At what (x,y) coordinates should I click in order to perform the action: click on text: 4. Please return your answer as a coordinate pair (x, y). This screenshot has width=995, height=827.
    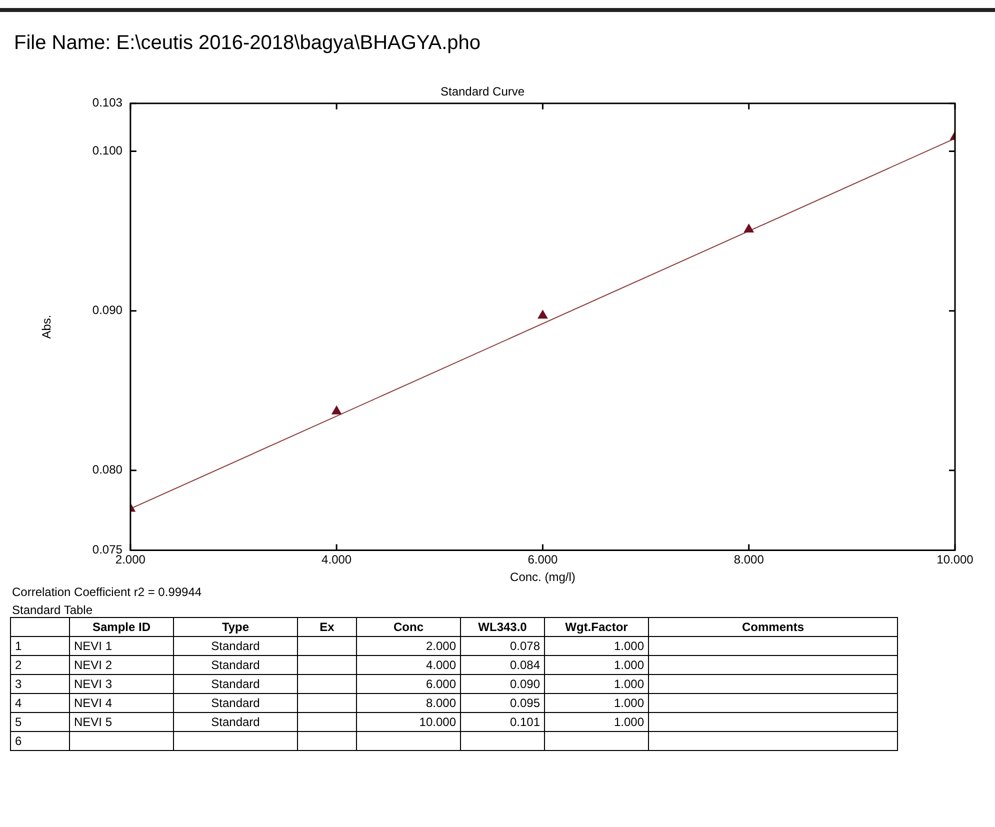
    Looking at the image, I should click on (40, 703).